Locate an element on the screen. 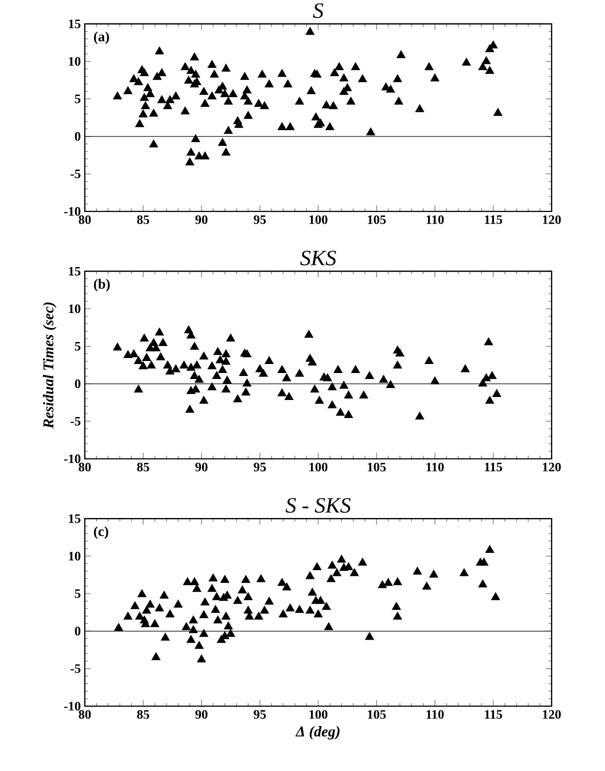 The width and height of the screenshot is (605, 771). y-axis-title: Residual Times (sec) is located at coordinates (49, 365).